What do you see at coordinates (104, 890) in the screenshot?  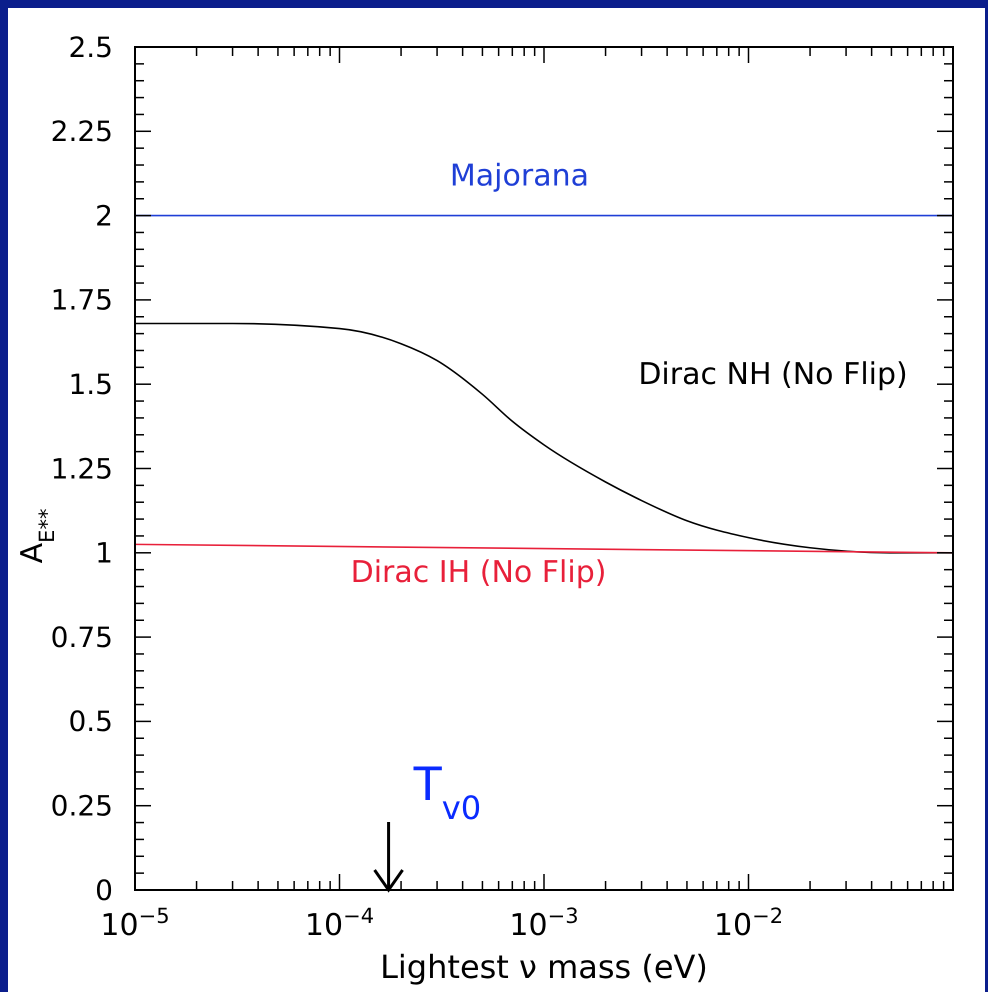 I see `y-tick-label: 0` at bounding box center [104, 890].